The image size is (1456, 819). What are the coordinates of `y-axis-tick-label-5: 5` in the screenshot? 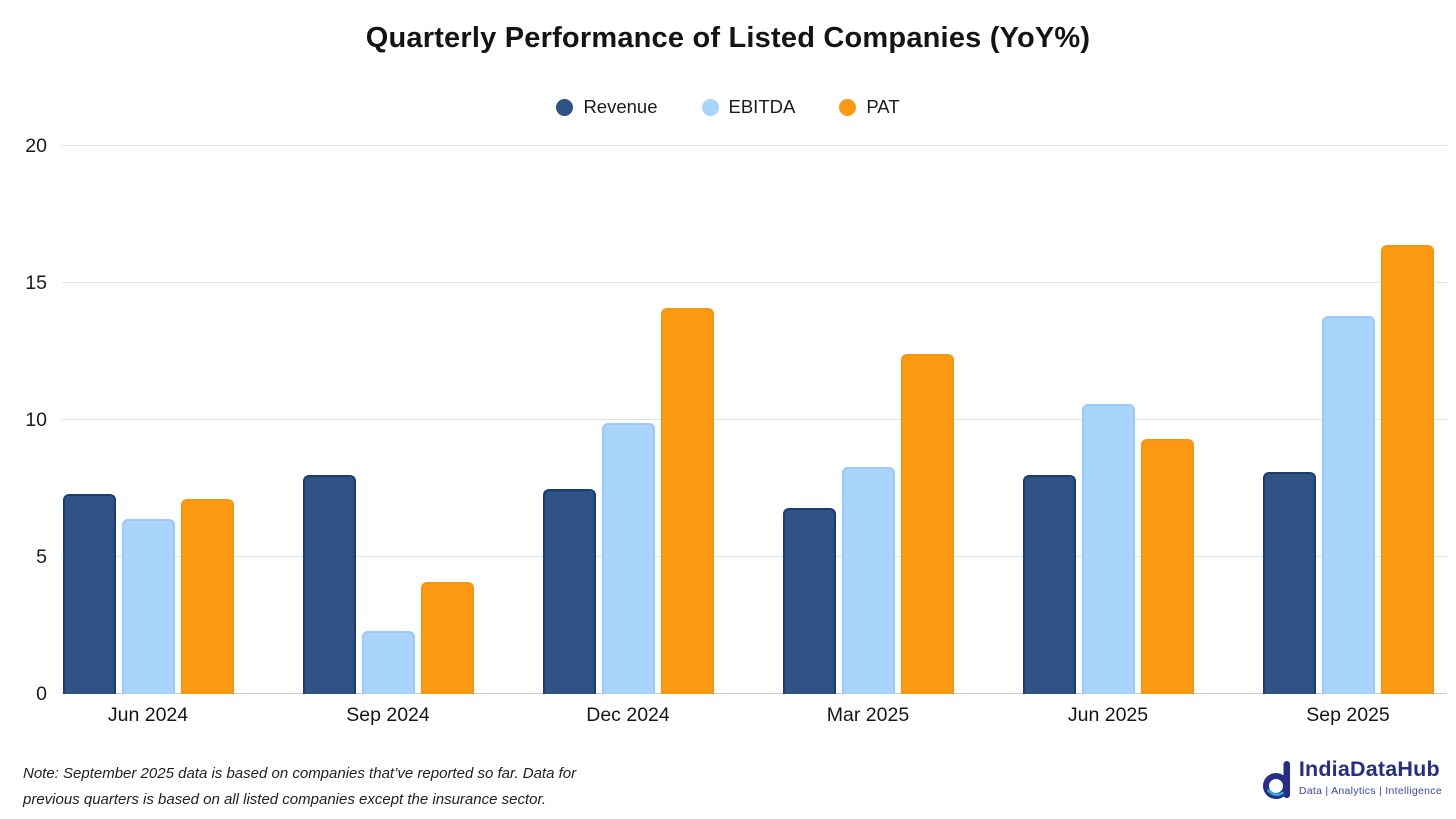 It's located at (41, 557).